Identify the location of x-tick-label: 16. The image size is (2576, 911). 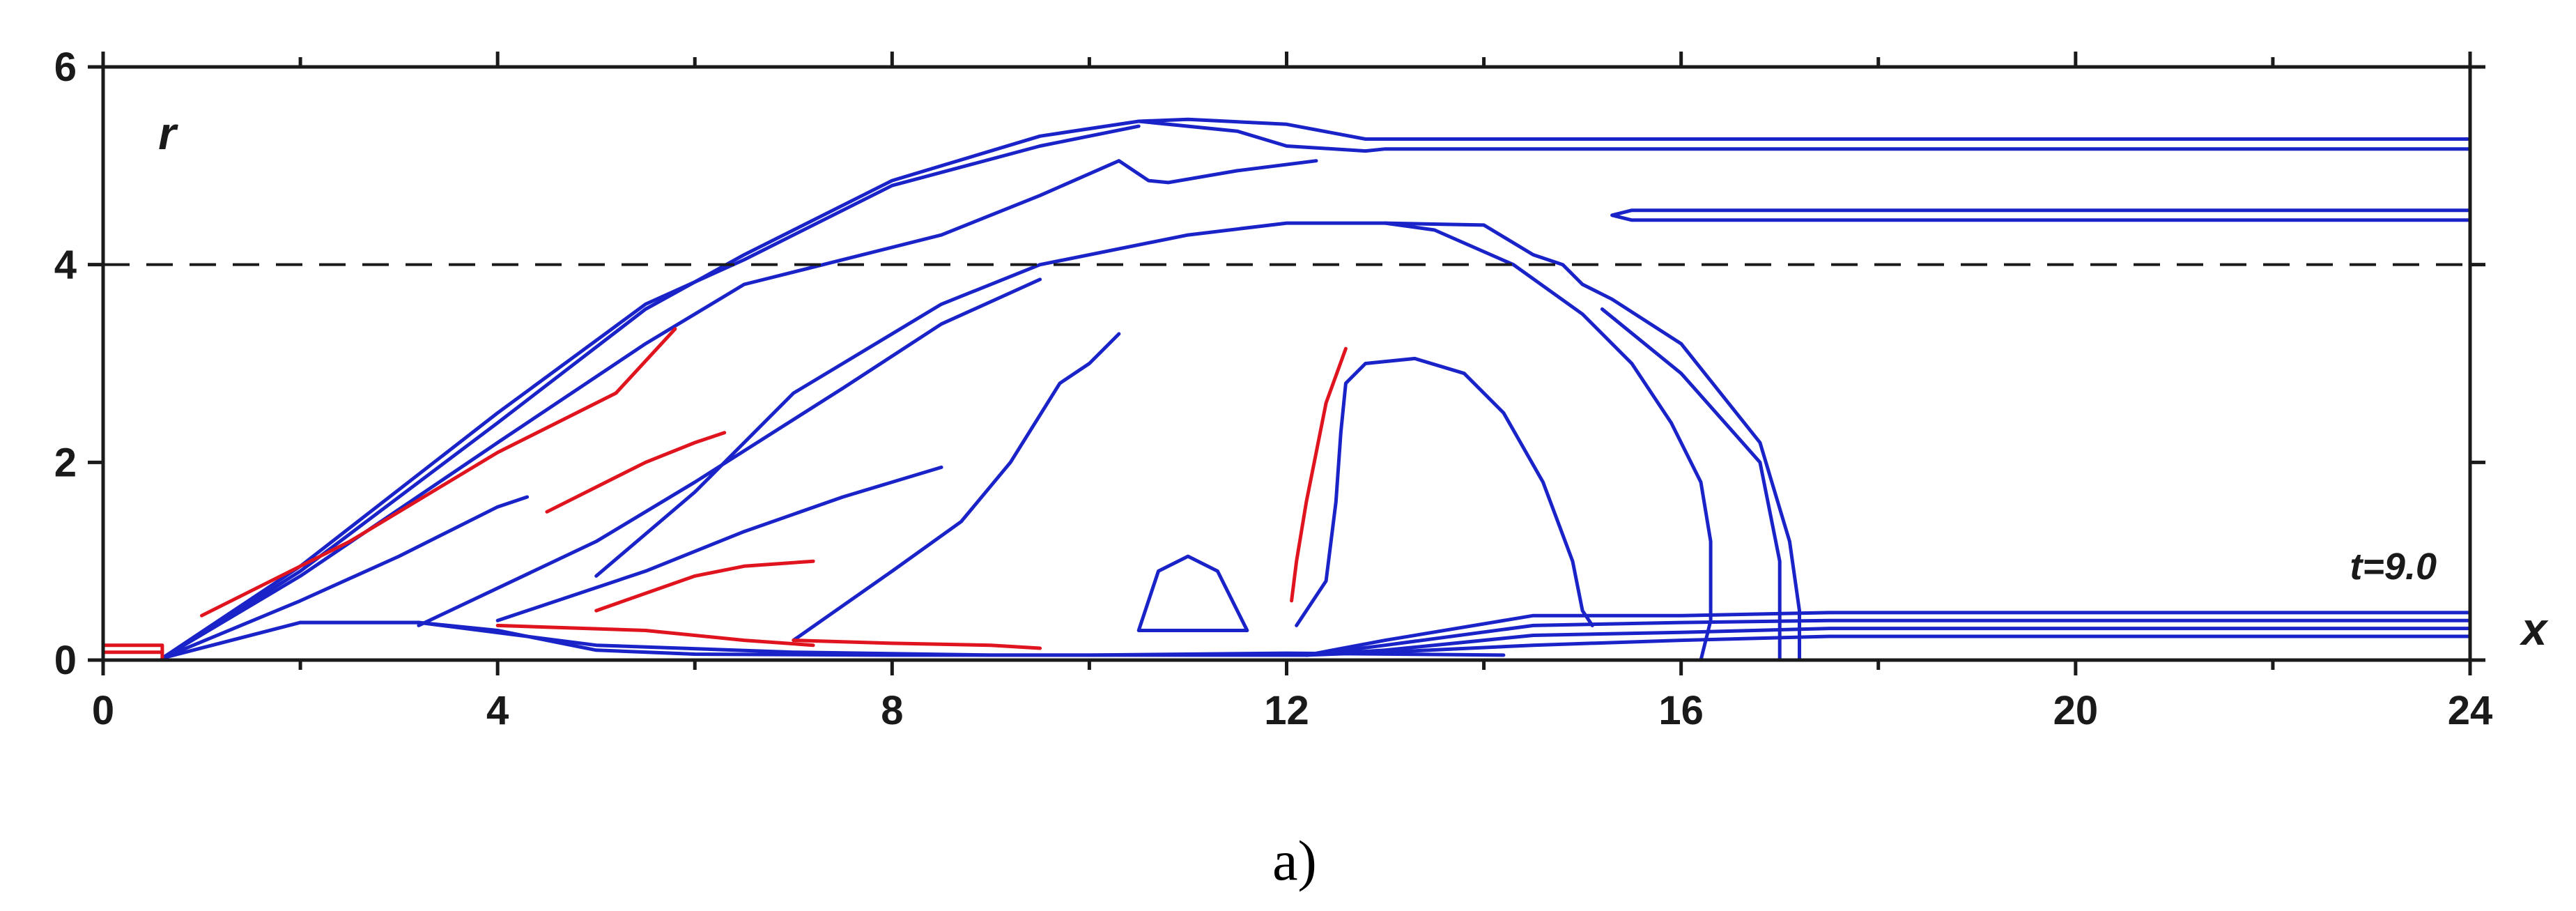
(1681, 711).